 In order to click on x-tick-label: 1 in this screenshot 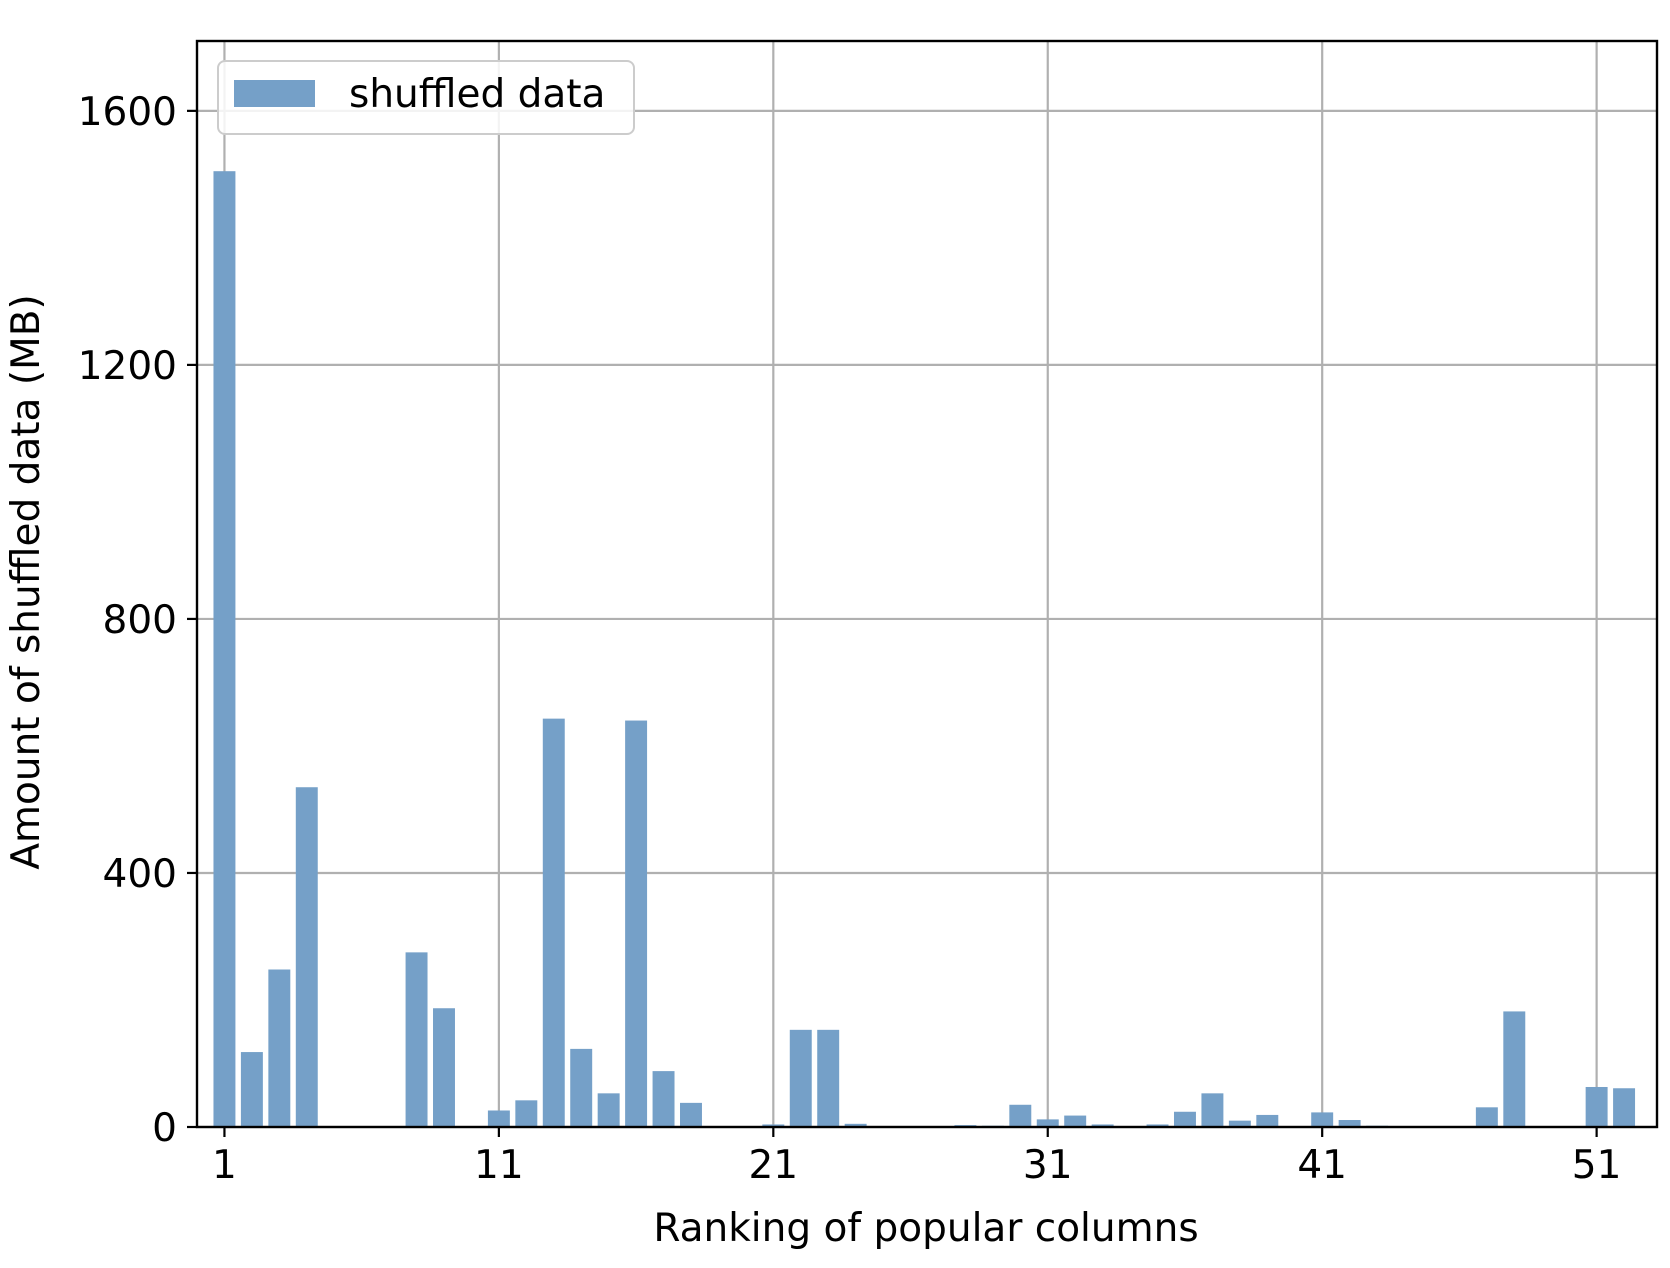, I will do `click(224, 1165)`.